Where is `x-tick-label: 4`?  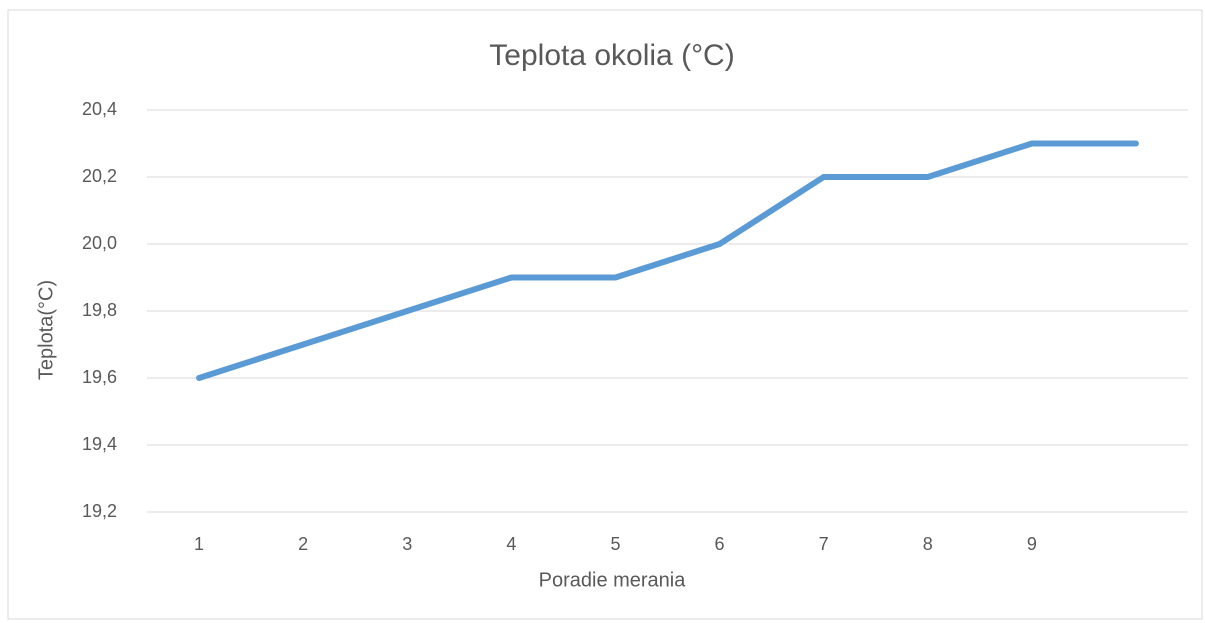 x-tick-label: 4 is located at coordinates (511, 544).